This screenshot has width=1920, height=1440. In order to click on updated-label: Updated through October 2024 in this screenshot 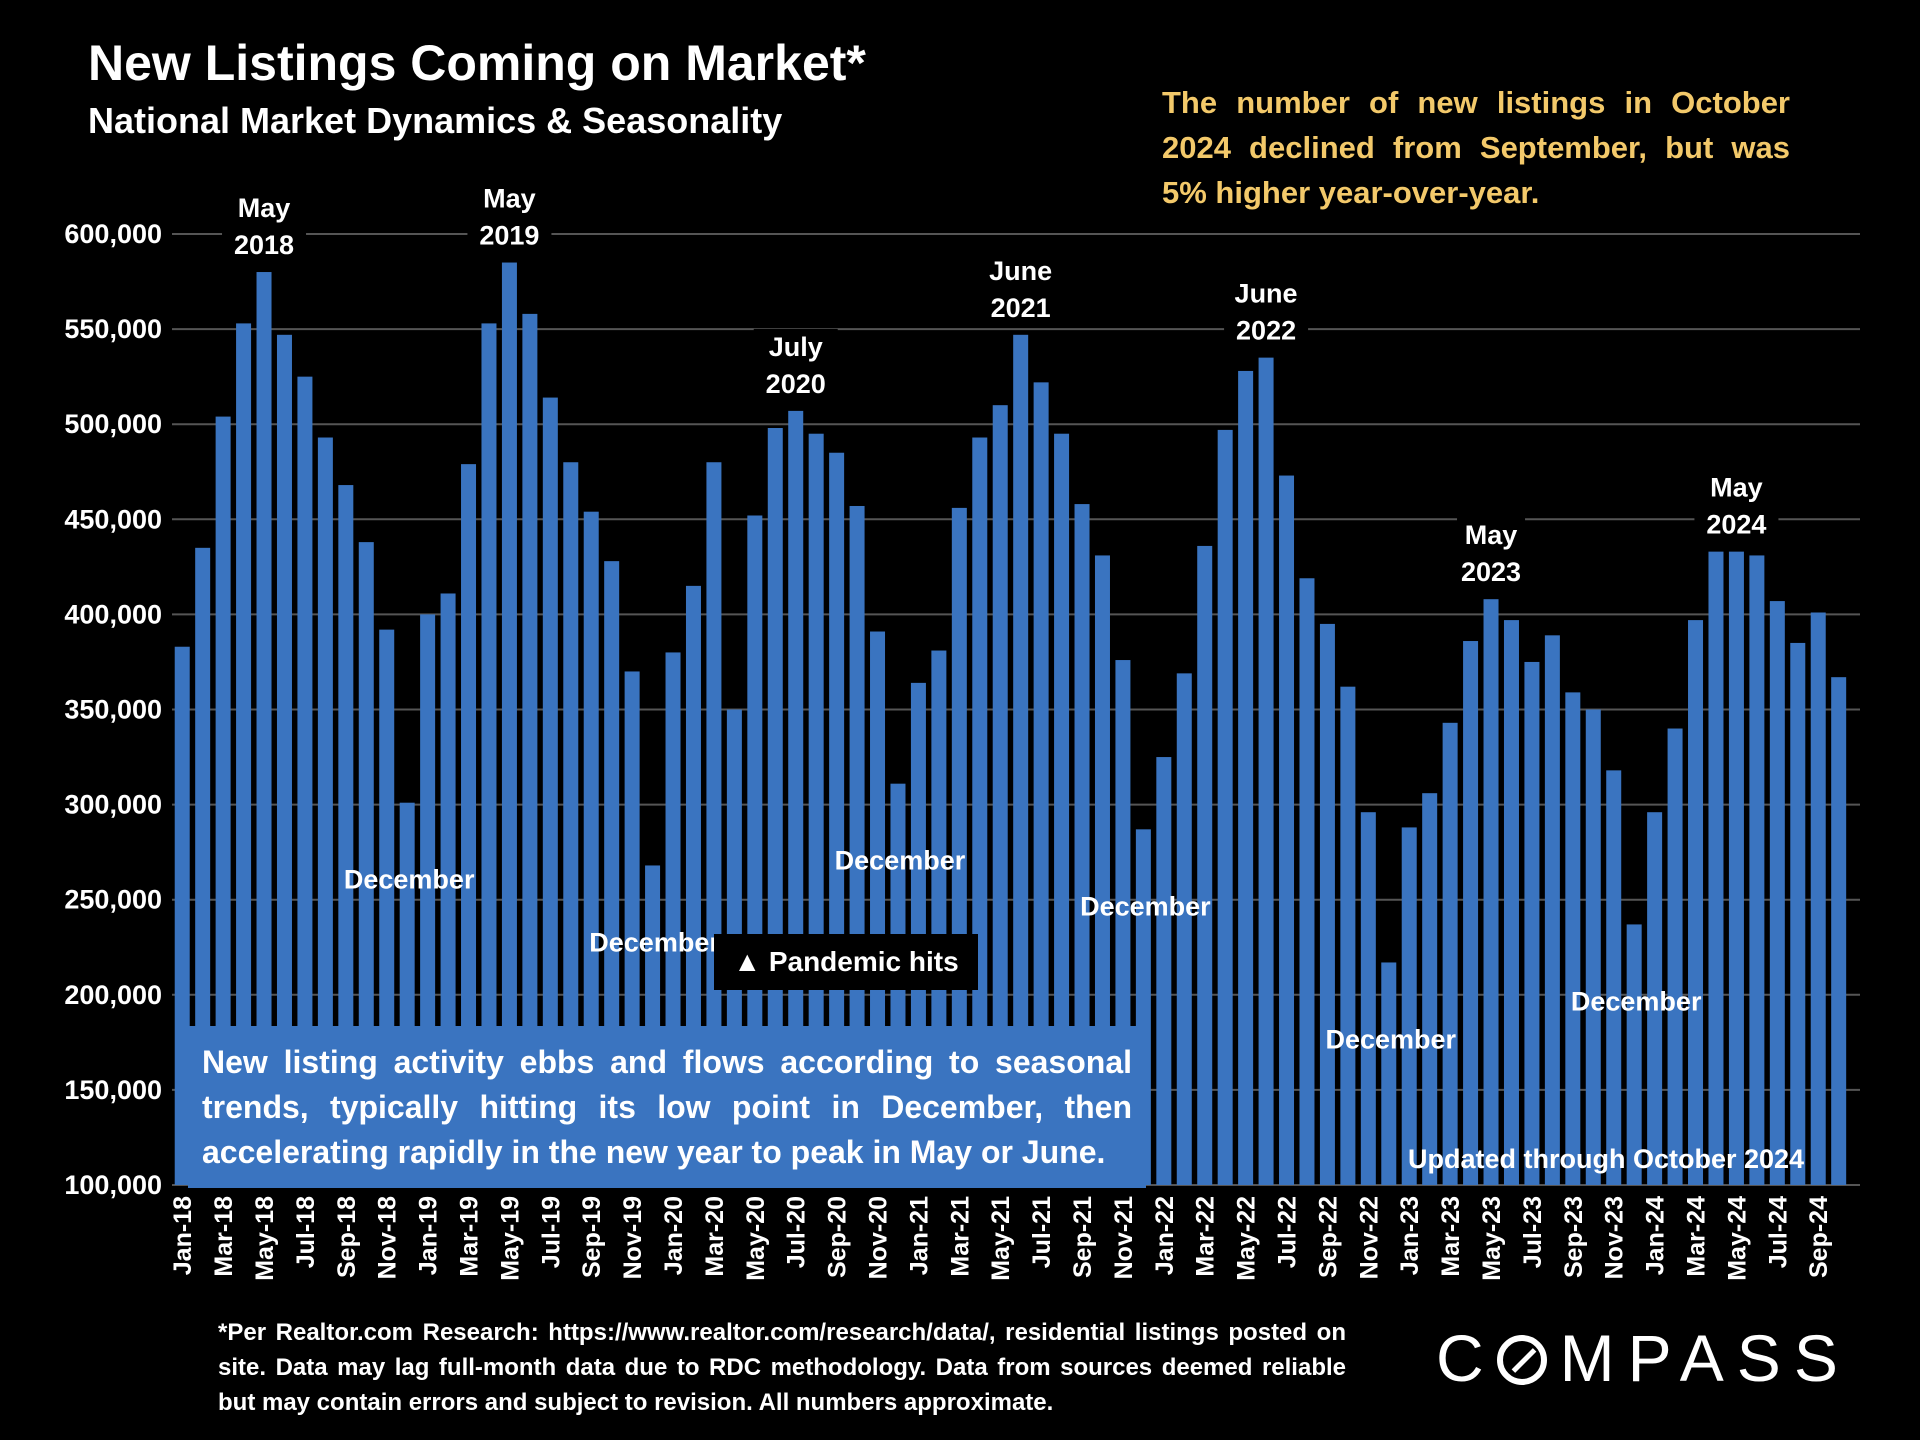, I will do `click(1606, 1159)`.